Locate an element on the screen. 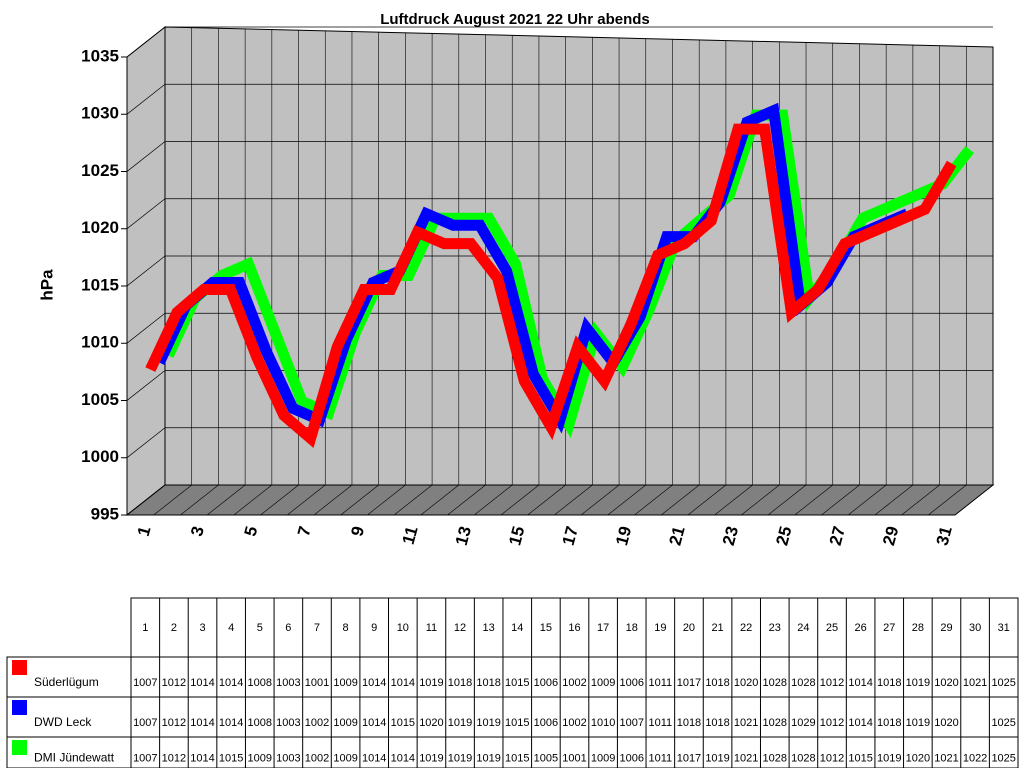 This screenshot has height=768, width=1024. y-tick-label: 1020 is located at coordinates (100, 227).